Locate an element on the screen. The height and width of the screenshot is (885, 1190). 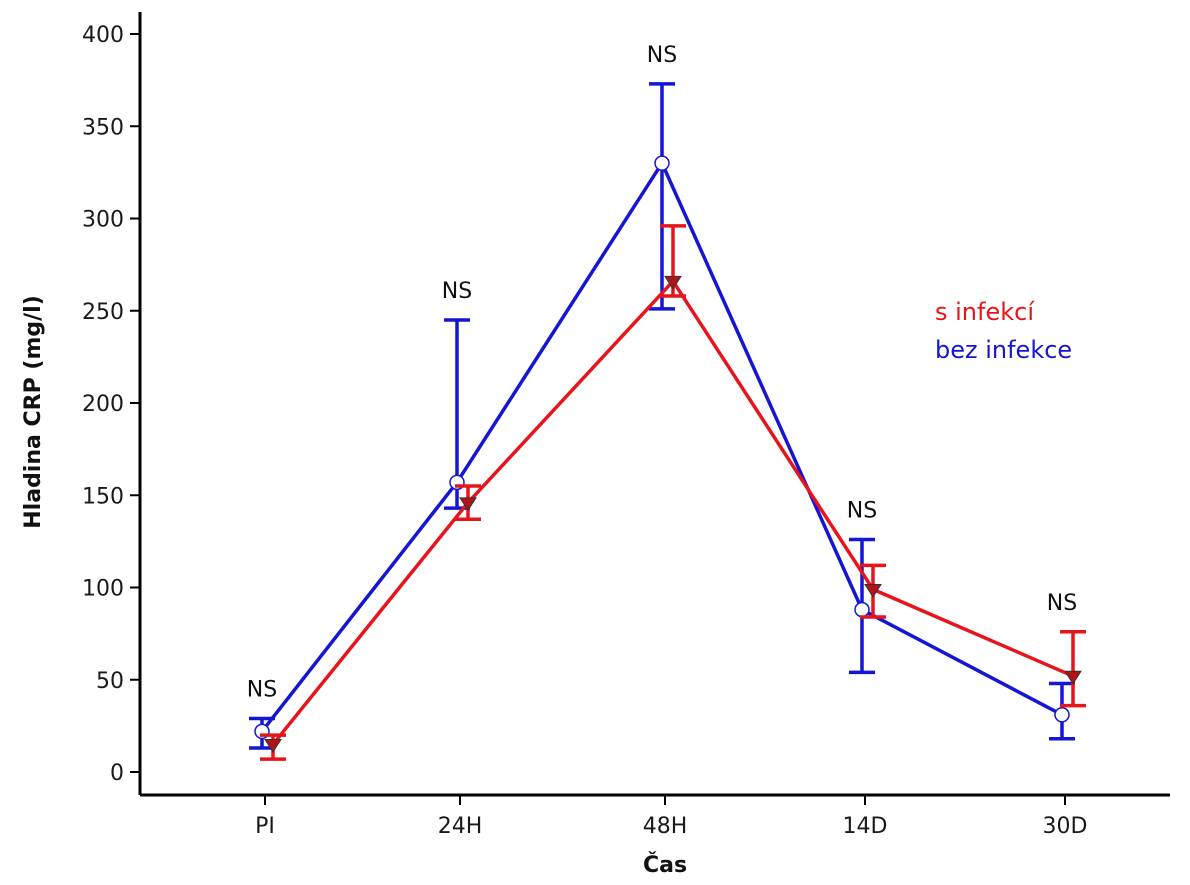
y-tick-label: 300 is located at coordinates (103, 220).